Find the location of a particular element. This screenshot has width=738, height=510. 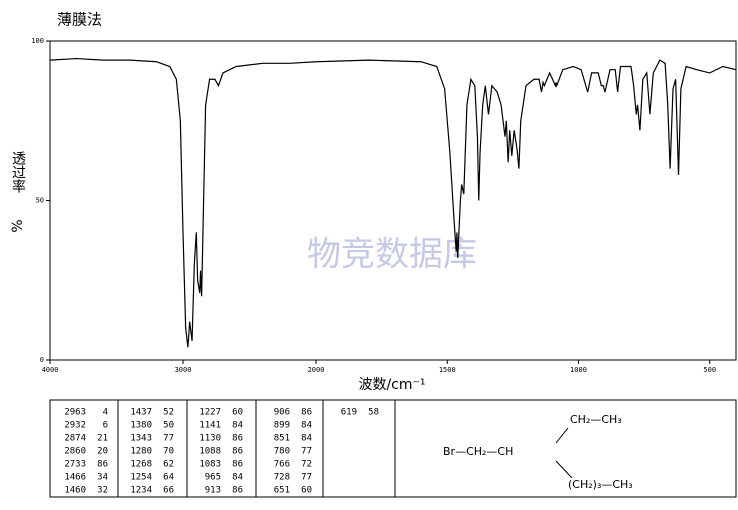

peak-wavenumber: 651 is located at coordinates (282, 491).